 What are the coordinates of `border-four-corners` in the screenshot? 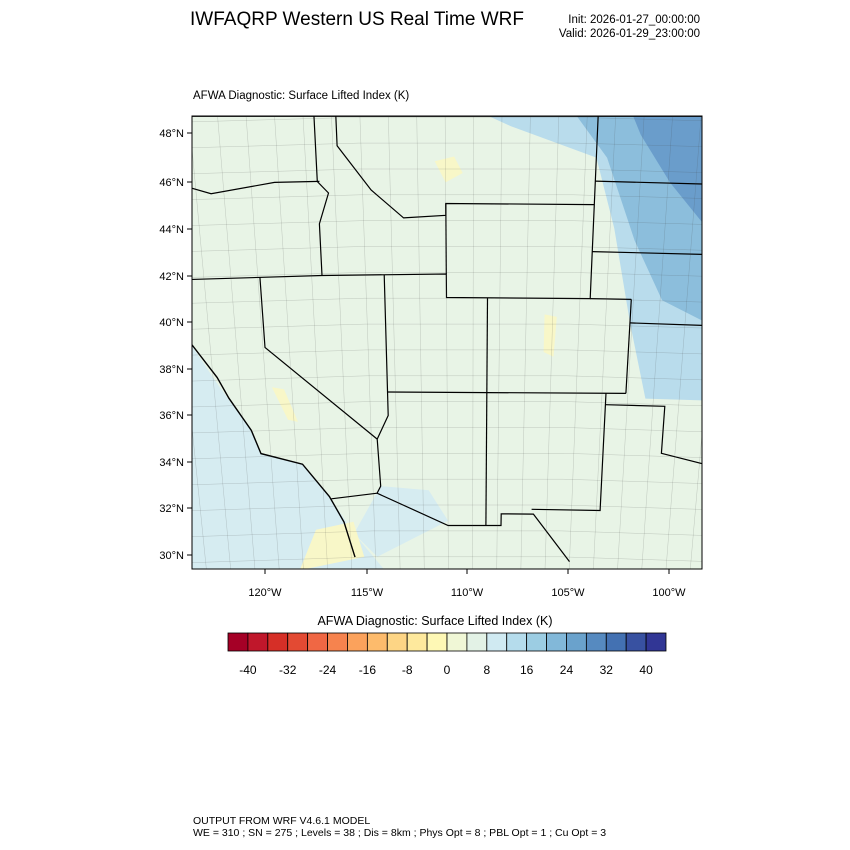 It's located at (487, 411).